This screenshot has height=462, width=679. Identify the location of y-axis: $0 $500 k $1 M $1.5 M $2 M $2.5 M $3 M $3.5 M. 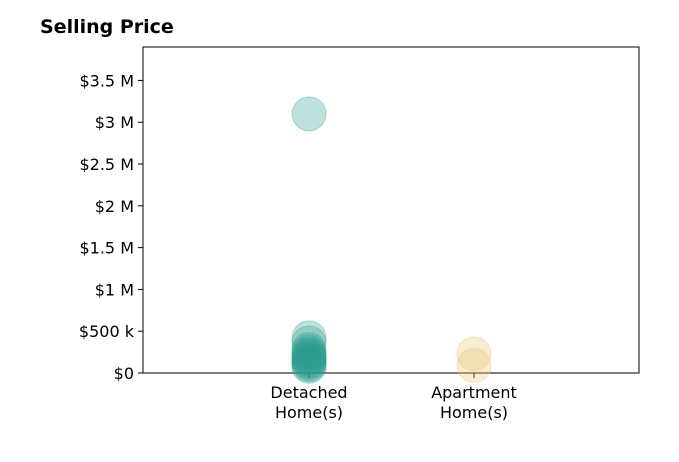
(111, 227).